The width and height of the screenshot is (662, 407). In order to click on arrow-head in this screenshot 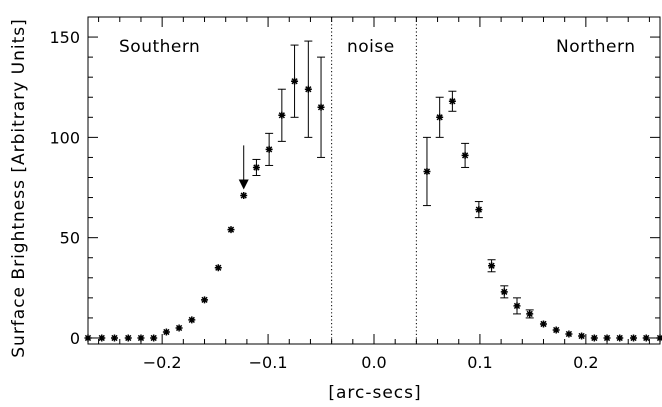, I will do `click(243, 184)`.